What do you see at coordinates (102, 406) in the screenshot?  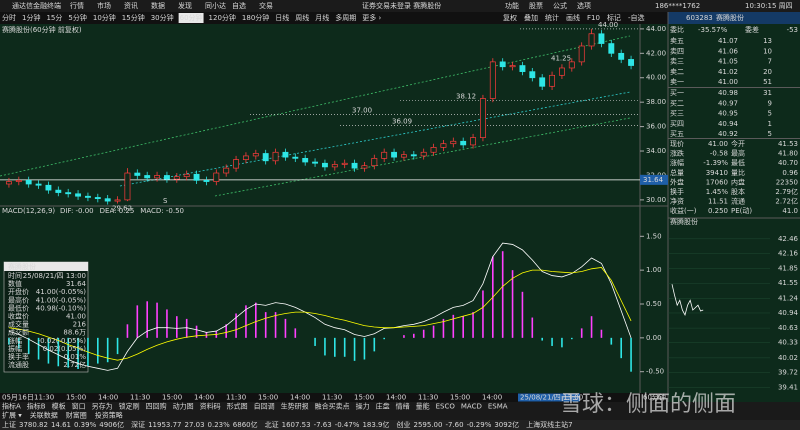 I see `tab: 另存为` at bounding box center [102, 406].